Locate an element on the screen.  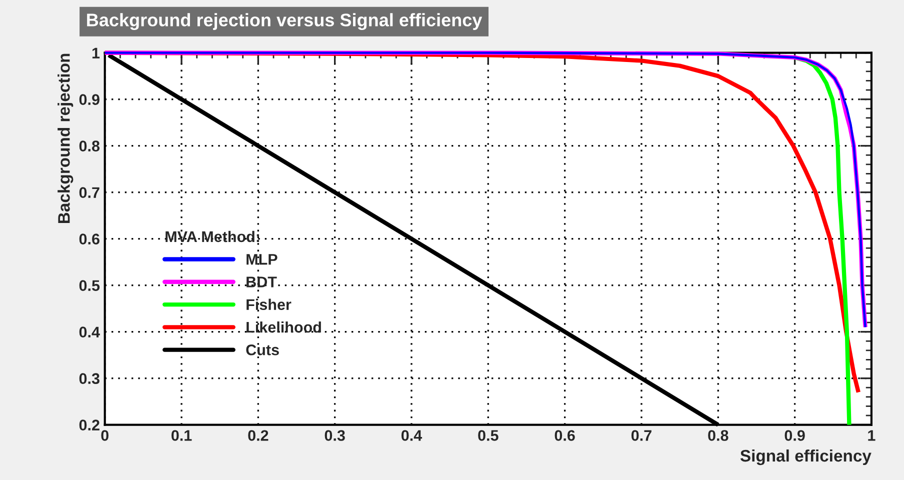
legend-label: Likelihood is located at coordinates (283, 327).